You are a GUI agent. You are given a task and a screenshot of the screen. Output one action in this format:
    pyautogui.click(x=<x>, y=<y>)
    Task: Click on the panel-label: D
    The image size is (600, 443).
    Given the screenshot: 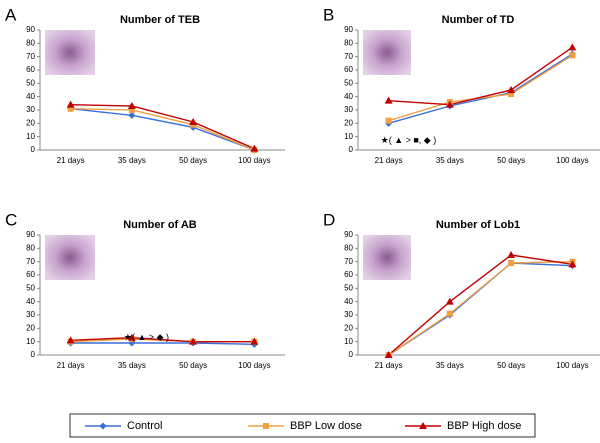 What is the action you would take?
    pyautogui.click(x=329, y=219)
    